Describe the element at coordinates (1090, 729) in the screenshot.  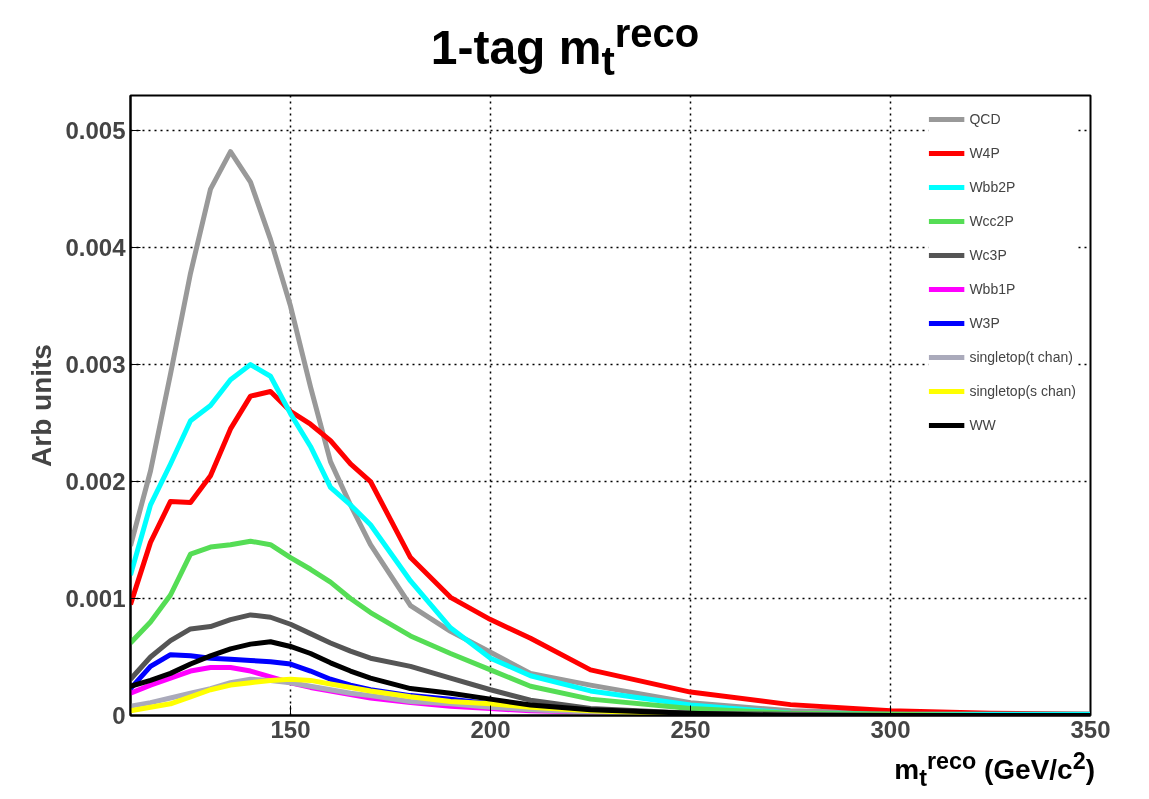
I see `x-tick-label: 350` at that location.